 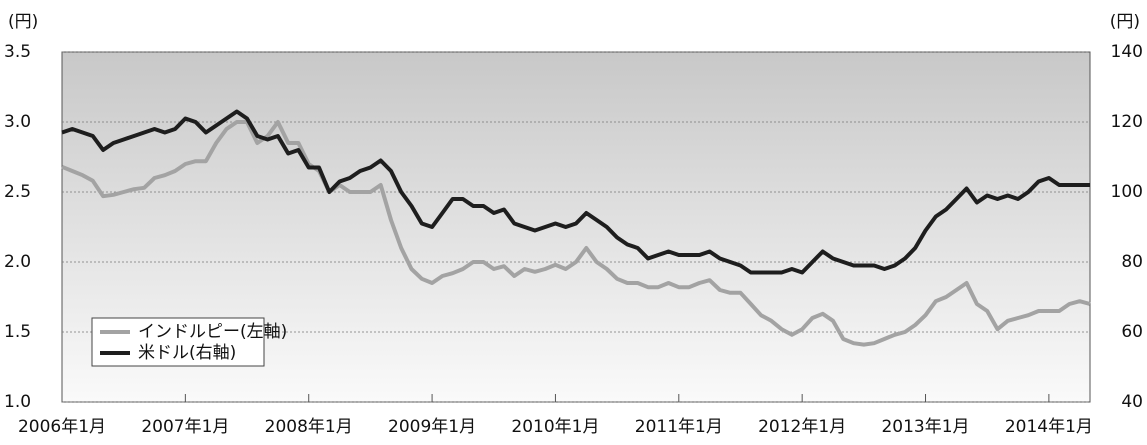 What do you see at coordinates (925, 427) in the screenshot?
I see `x-tick-label: 2013年1月` at bounding box center [925, 427].